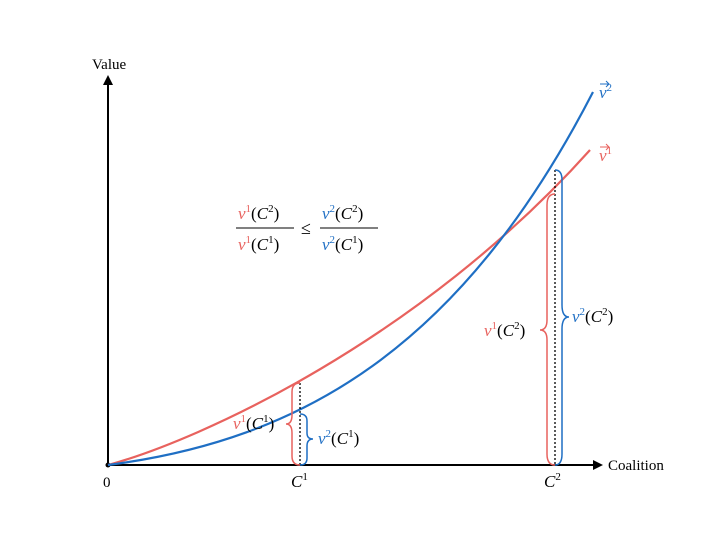 The width and height of the screenshot is (706, 546). I want to click on formula-den-right: v2(C1), so click(342, 244).